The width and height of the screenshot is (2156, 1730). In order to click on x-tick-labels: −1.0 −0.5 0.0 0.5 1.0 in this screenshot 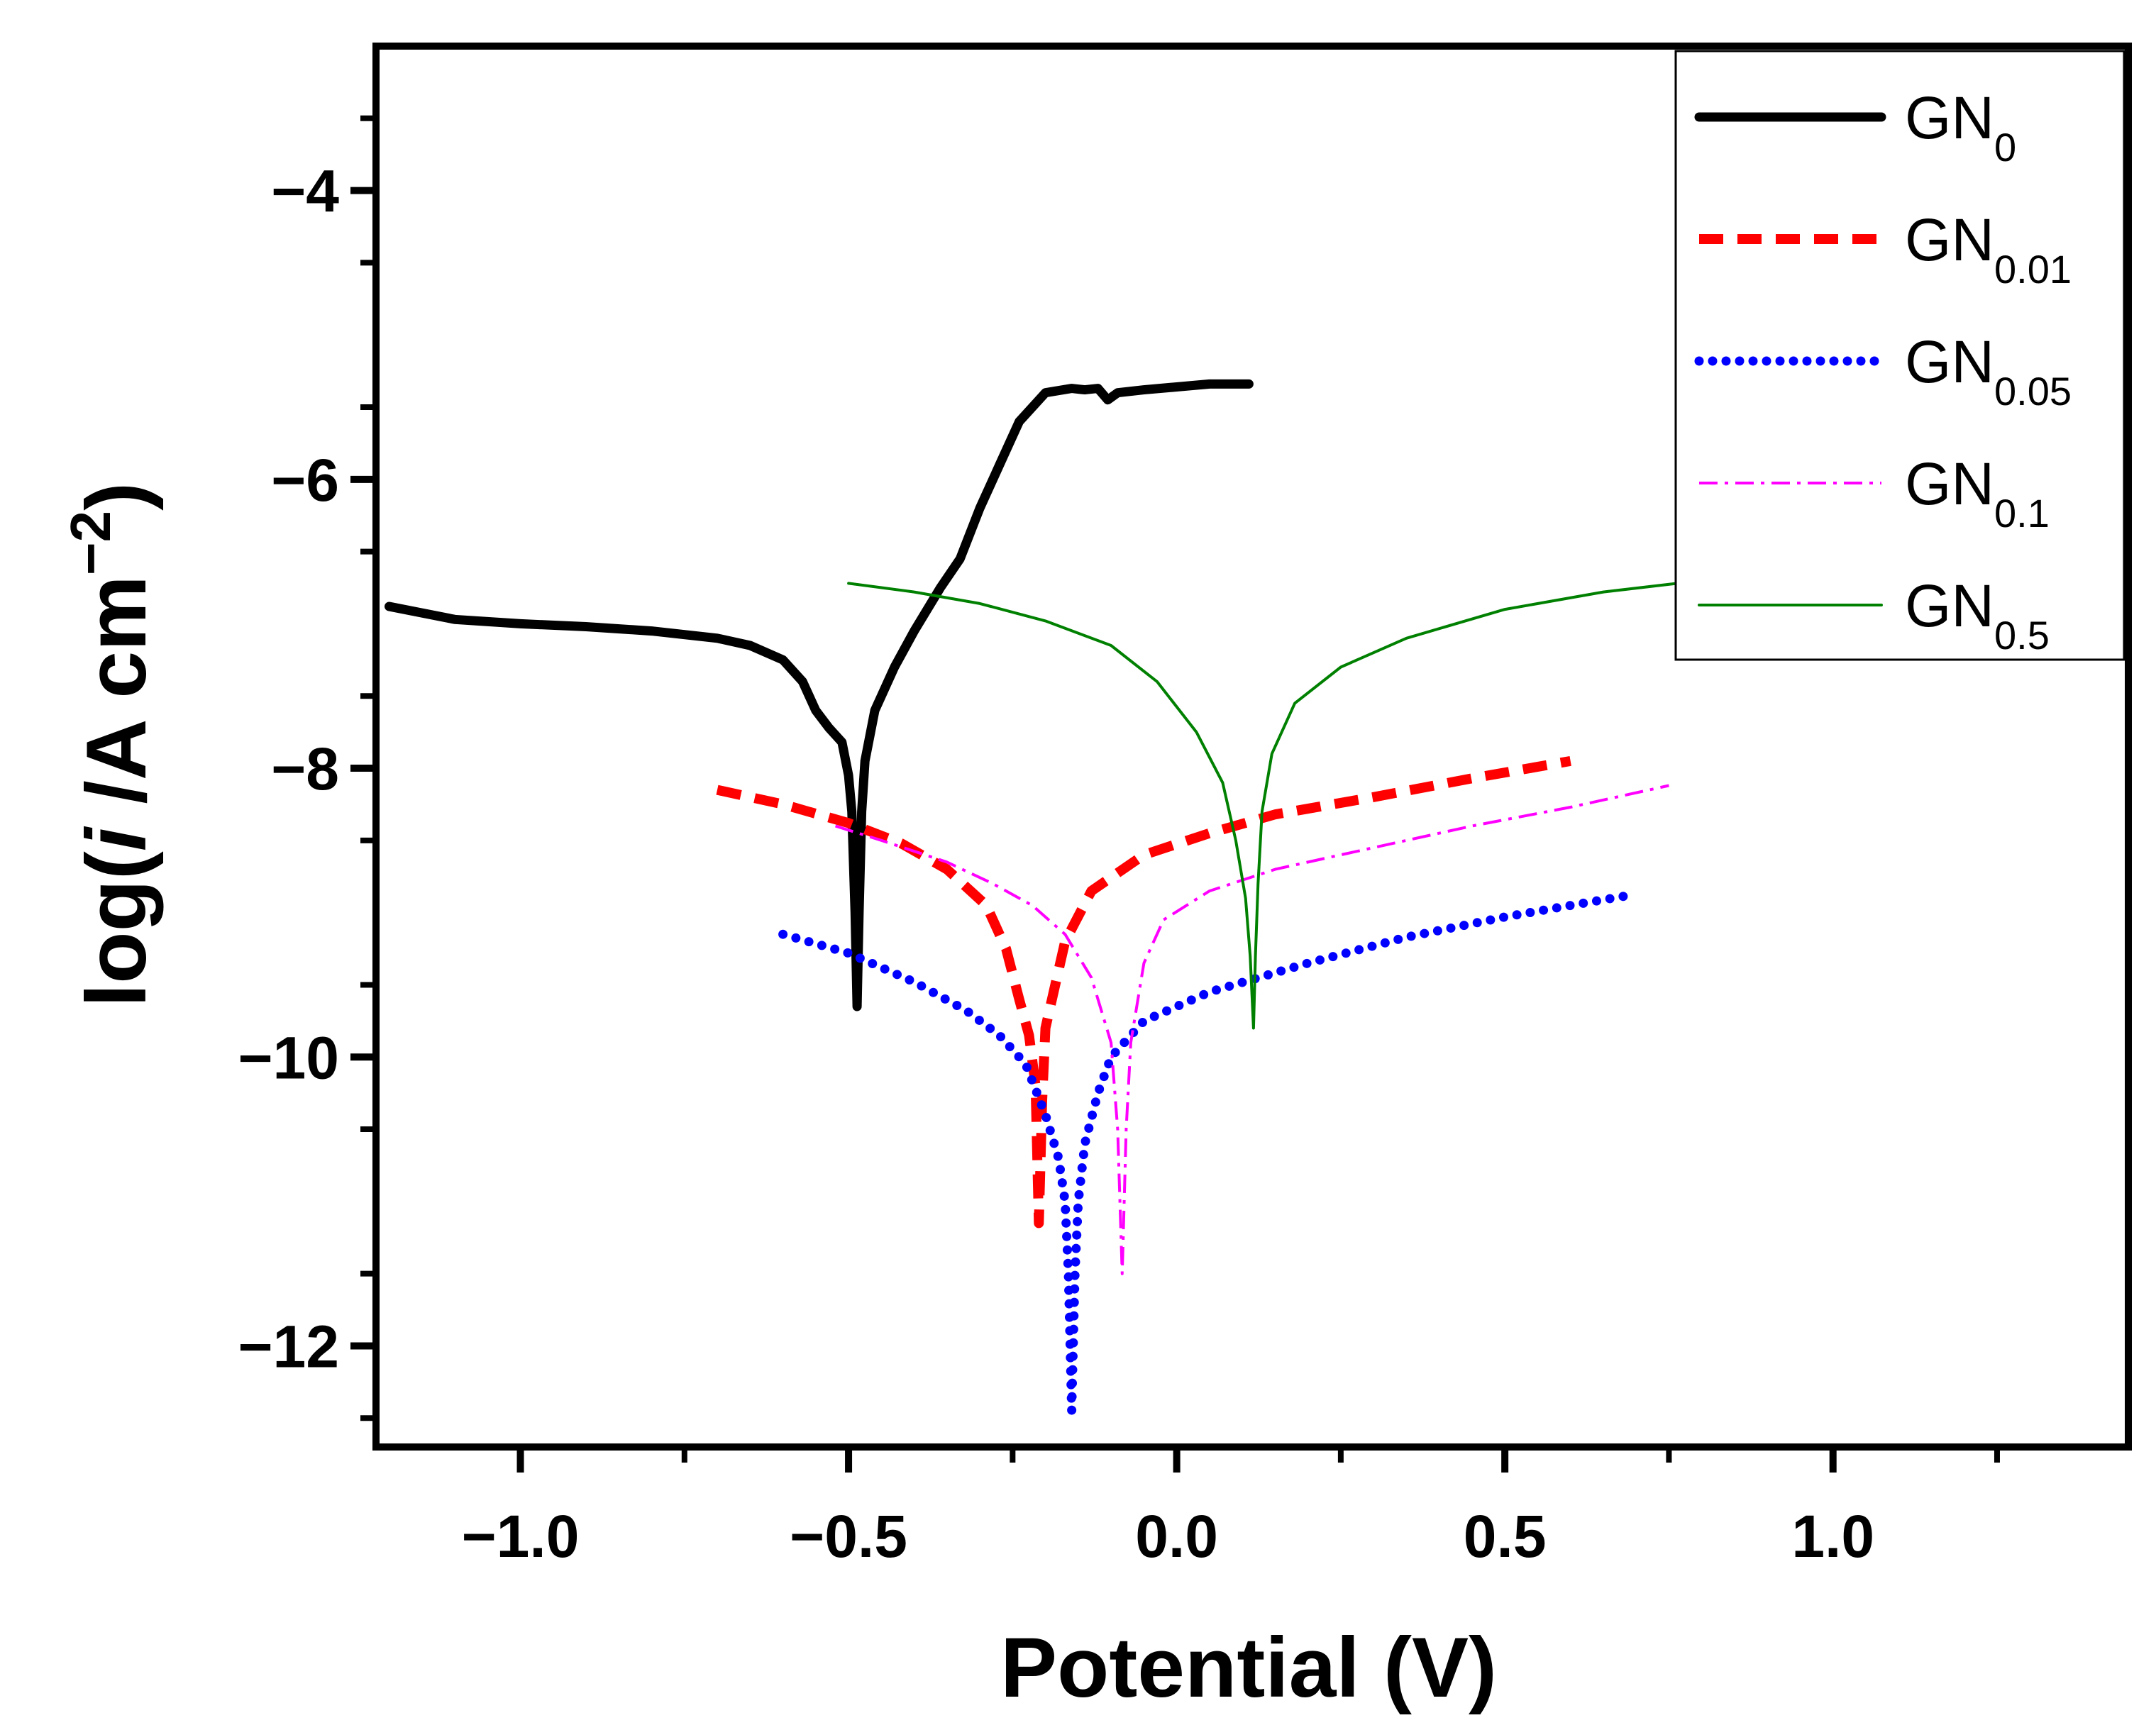, I will do `click(1168, 1536)`.